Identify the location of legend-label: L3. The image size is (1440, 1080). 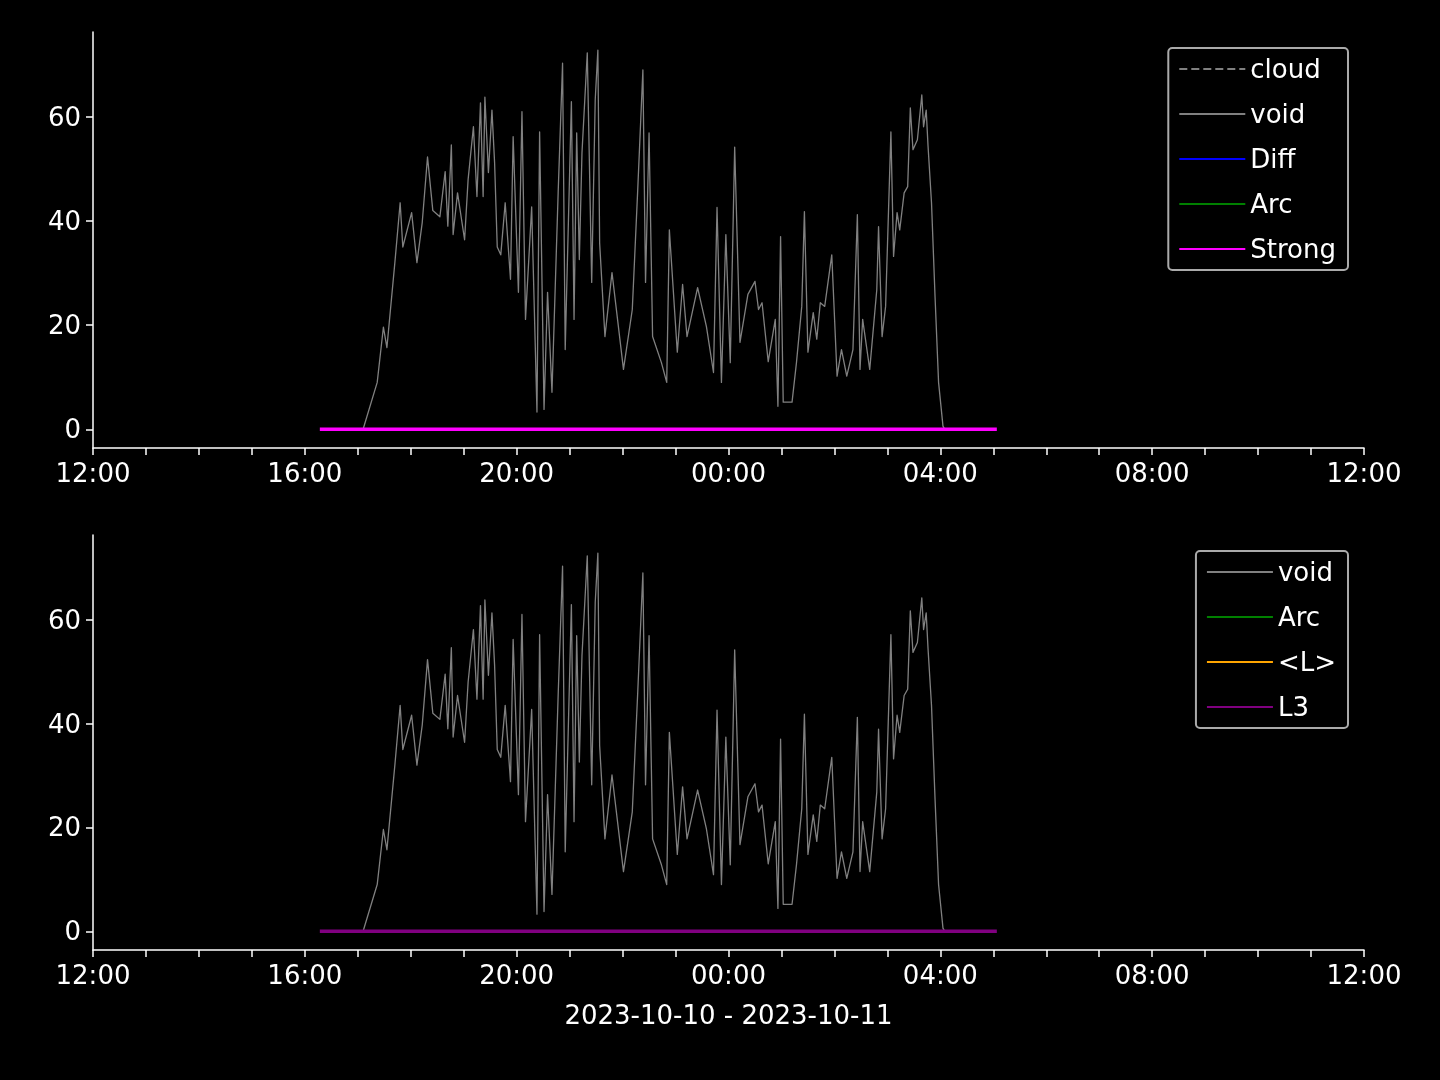
(1293, 707).